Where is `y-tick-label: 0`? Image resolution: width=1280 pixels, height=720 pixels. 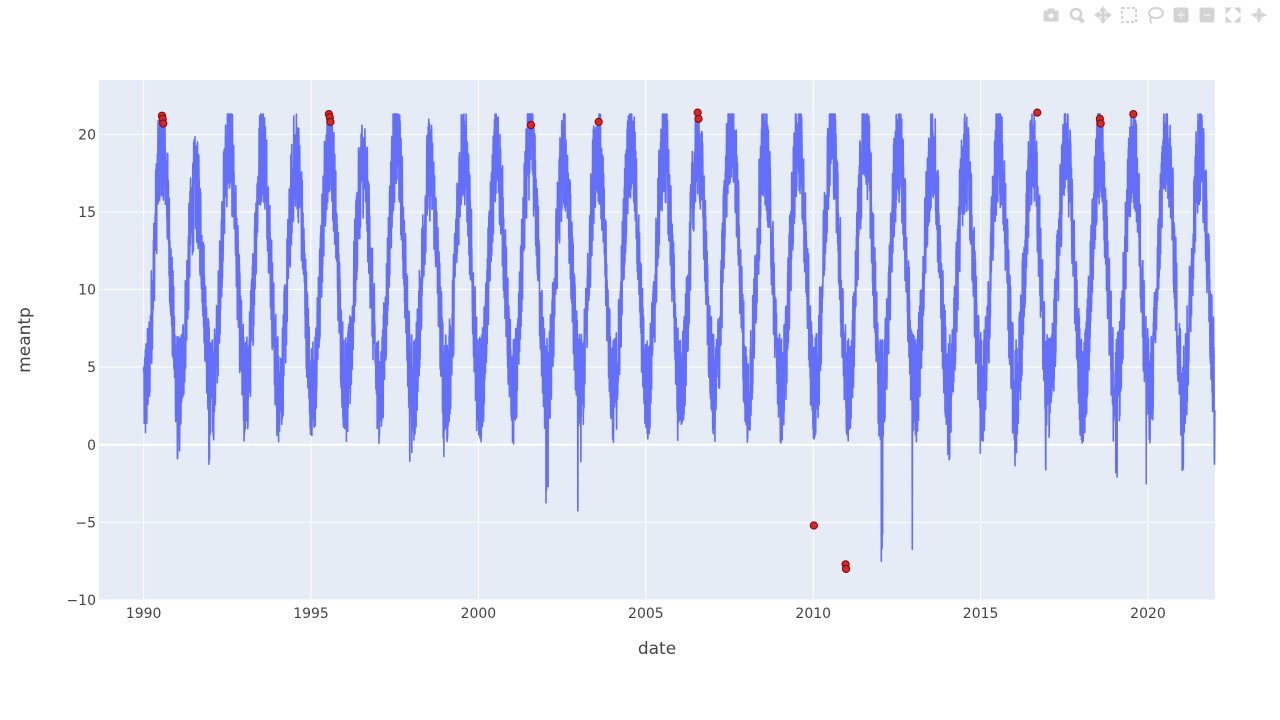
y-tick-label: 0 is located at coordinates (91, 446).